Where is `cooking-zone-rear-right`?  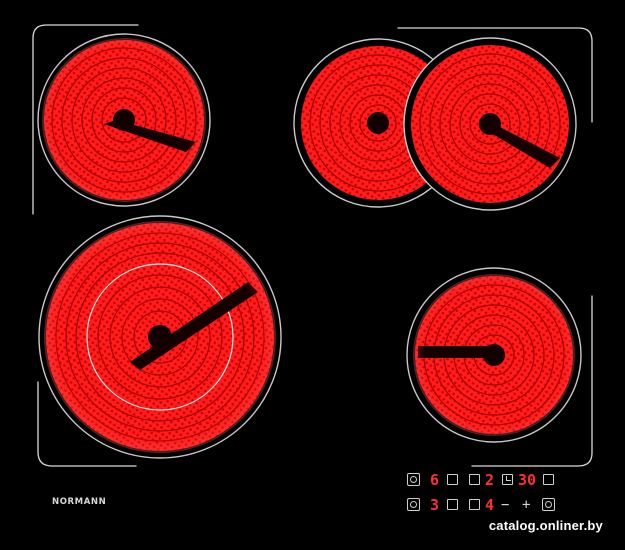 cooking-zone-rear-right is located at coordinates (490, 124).